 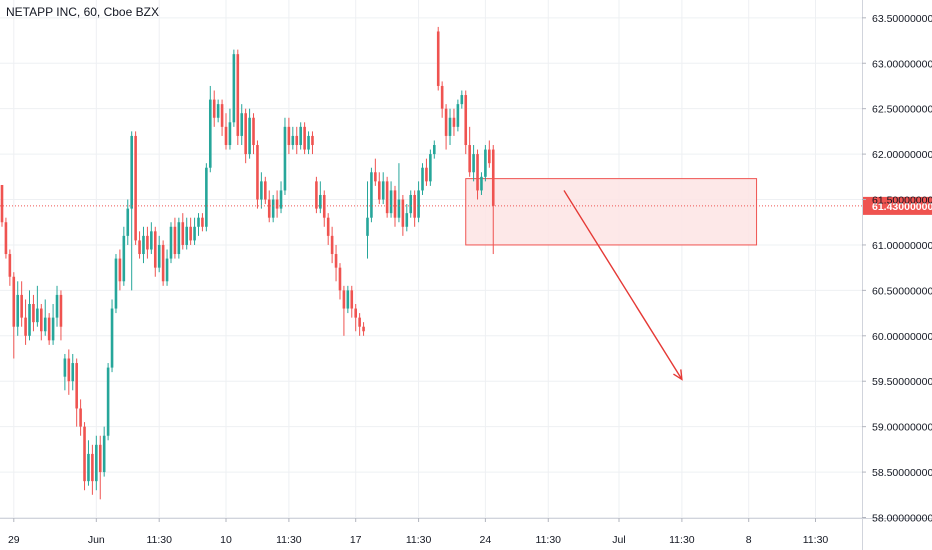 What do you see at coordinates (466, 205) in the screenshot?
I see `price-line-layer: 61.43000000` at bounding box center [466, 205].